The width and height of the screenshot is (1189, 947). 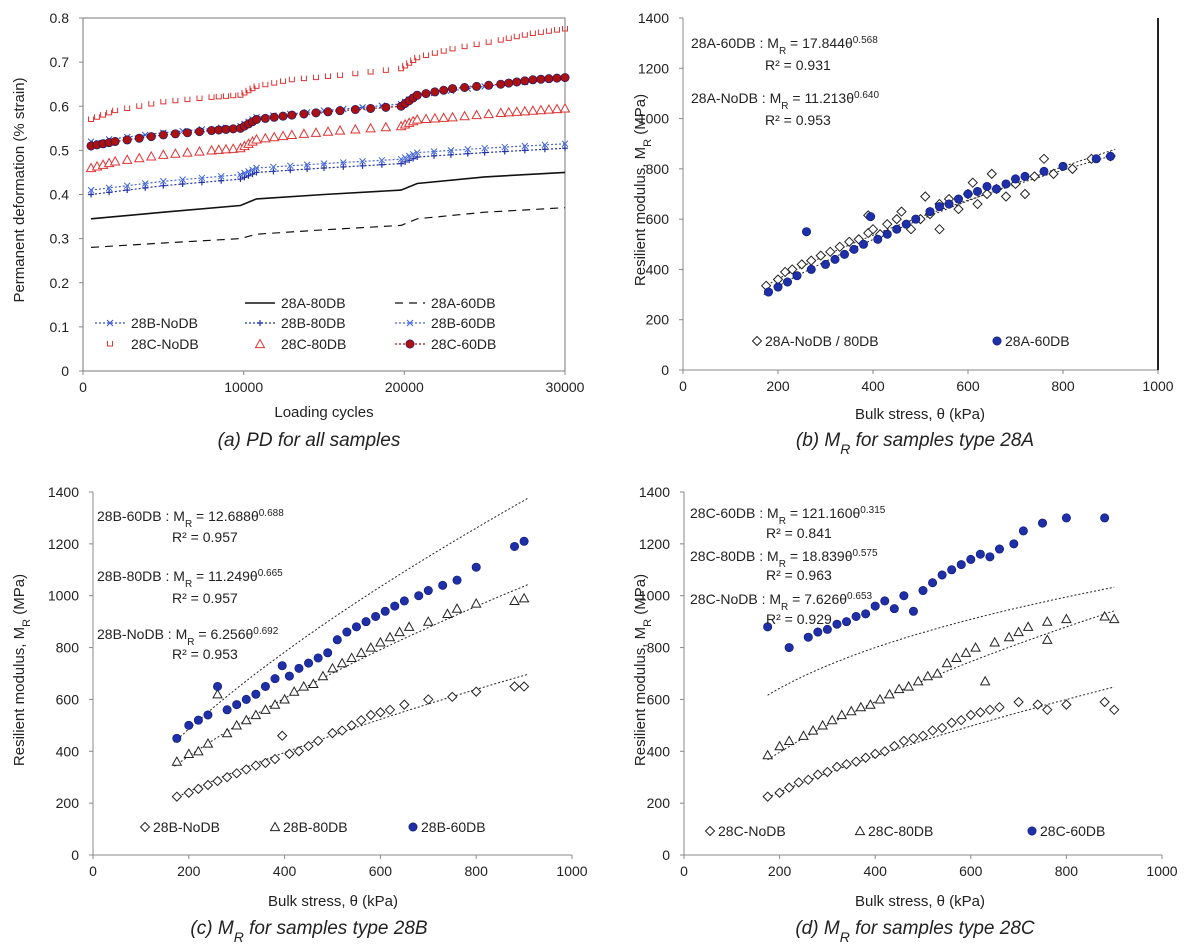 I want to click on mr-28b-y-axis-label: Resilient modulus, MR (MPa), so click(x=22, y=670).